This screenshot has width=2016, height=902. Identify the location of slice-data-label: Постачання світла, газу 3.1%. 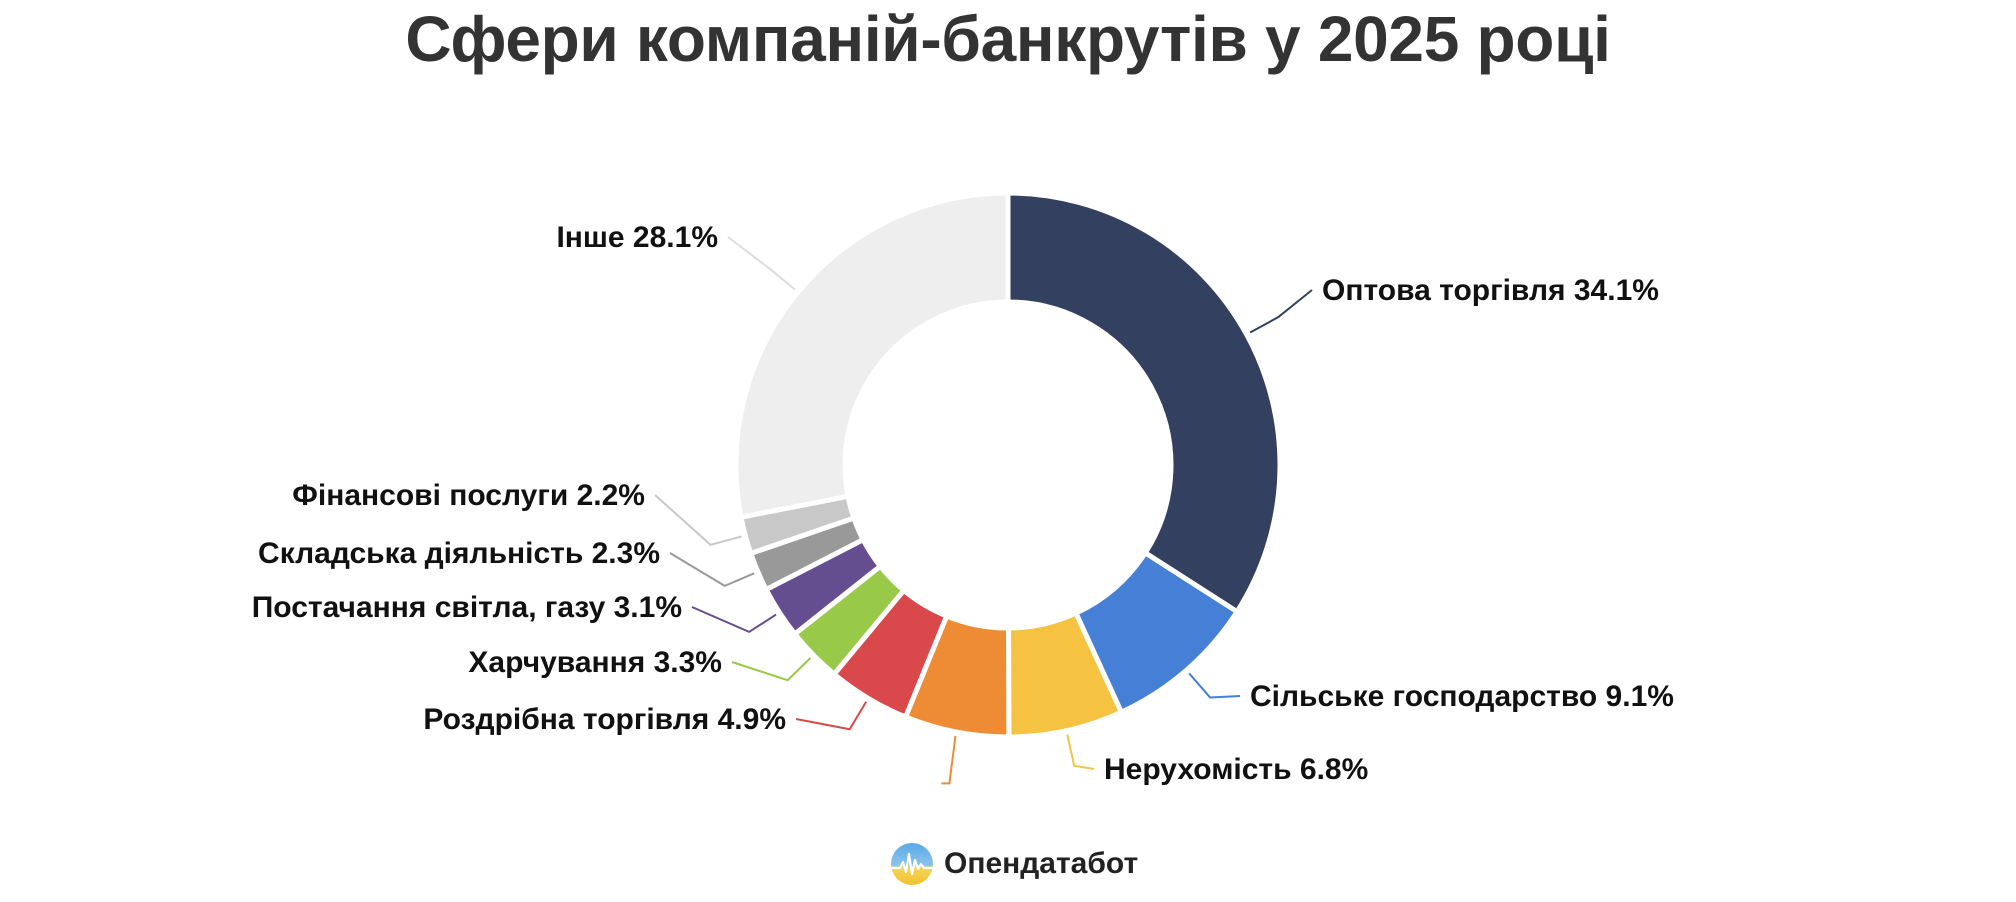
(467, 607).